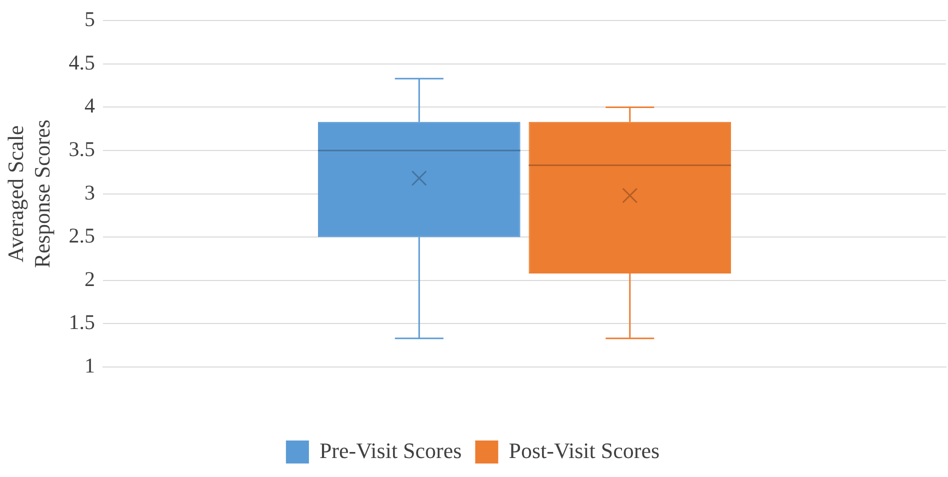  What do you see at coordinates (82, 322) in the screenshot?
I see `y-tick-label: 1.5` at bounding box center [82, 322].